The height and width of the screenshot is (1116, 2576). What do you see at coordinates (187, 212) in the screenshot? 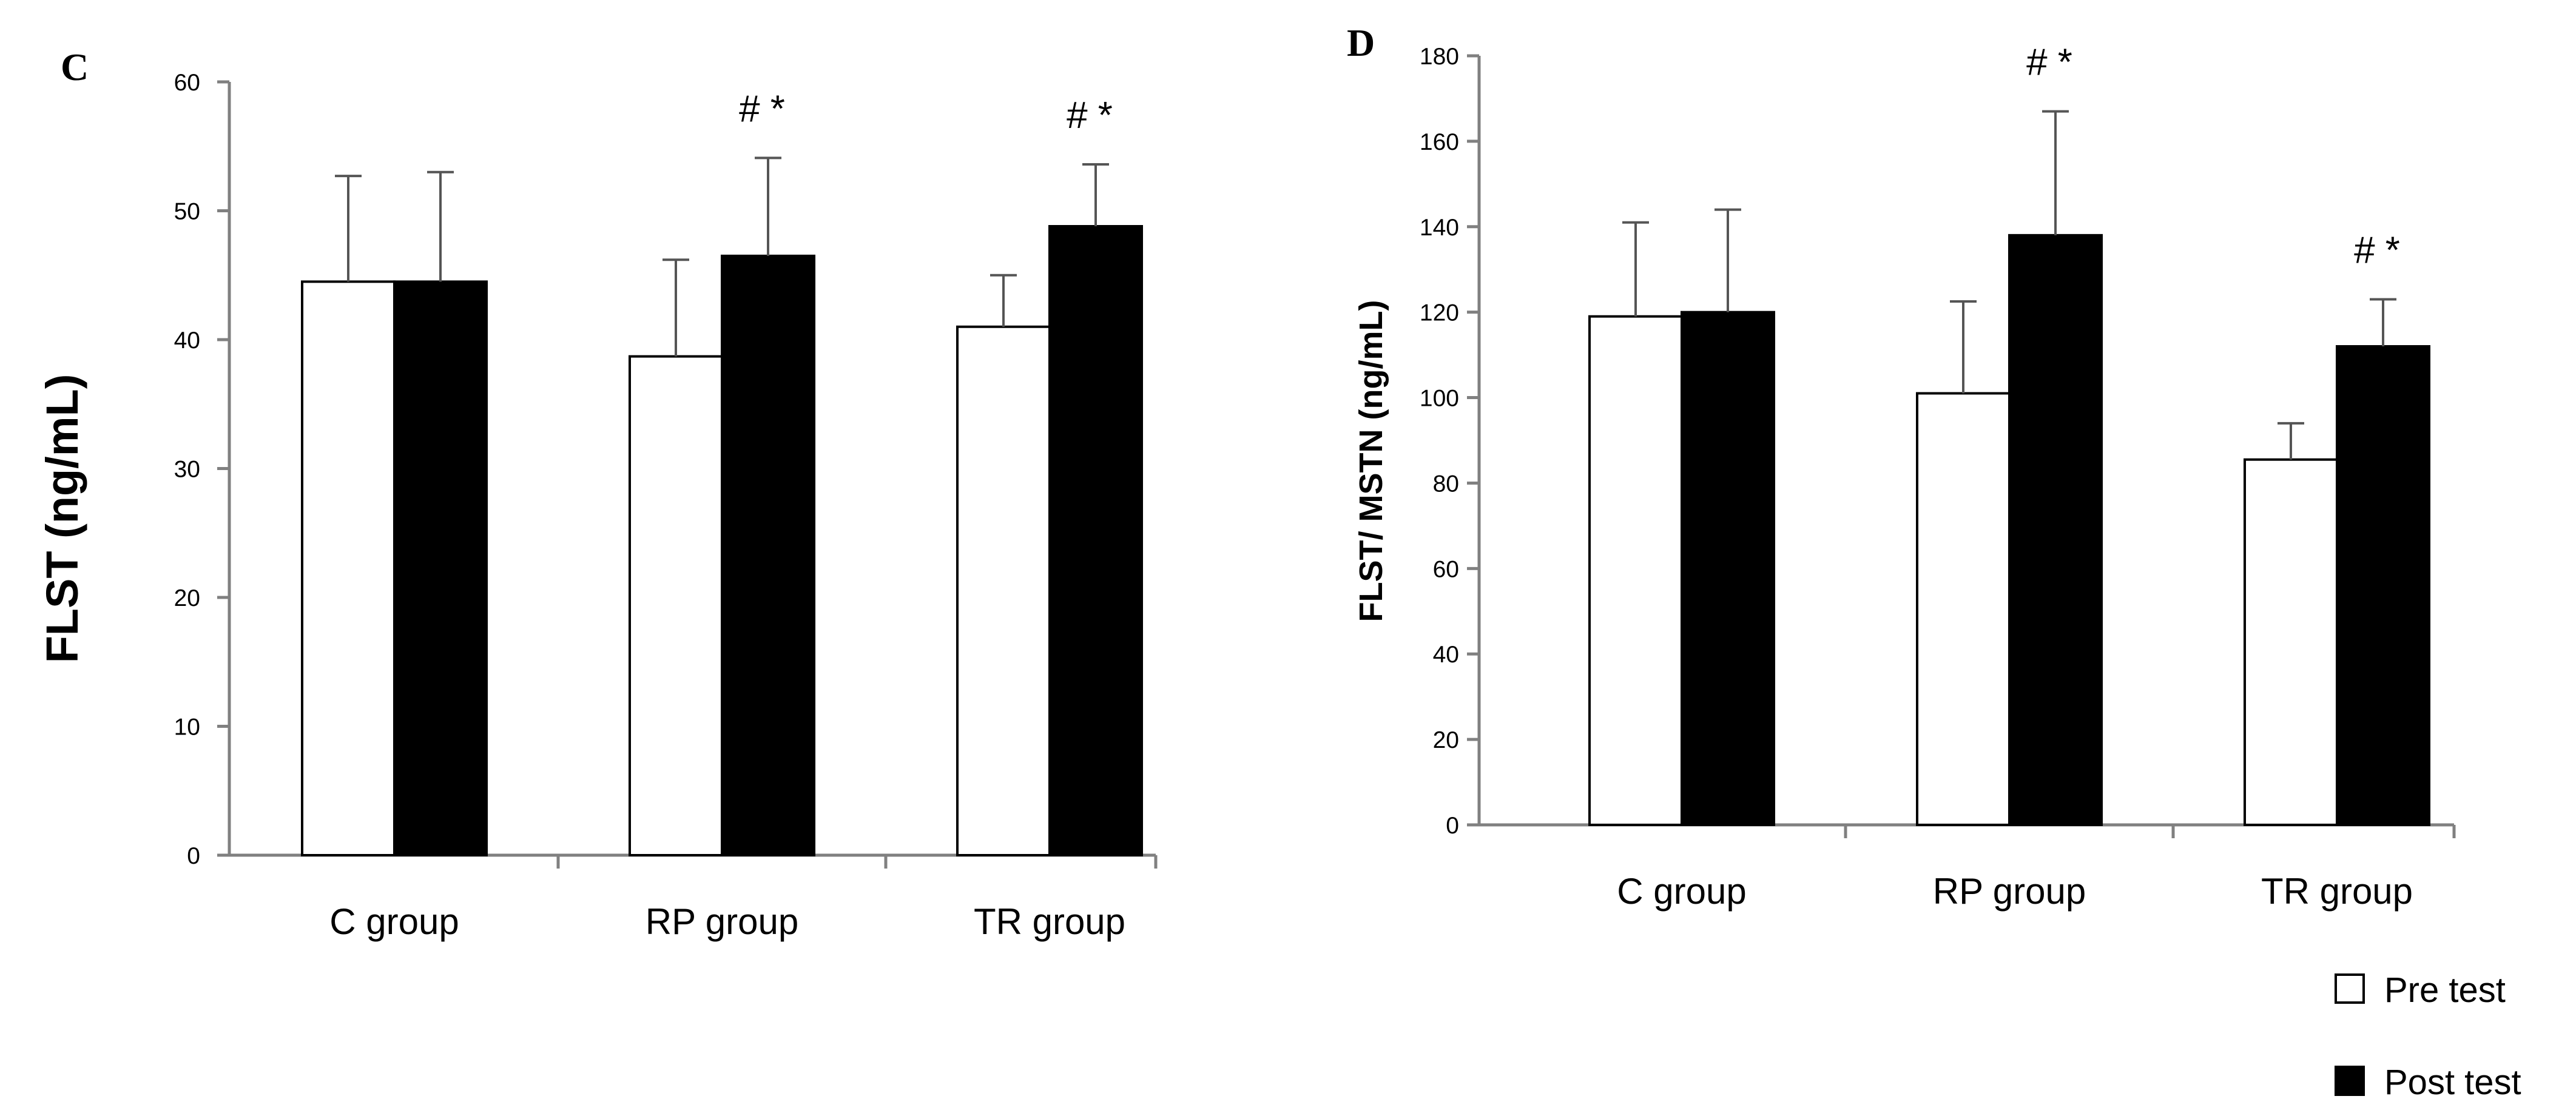
I see `panel-c-y-tick-label: 50` at bounding box center [187, 212].